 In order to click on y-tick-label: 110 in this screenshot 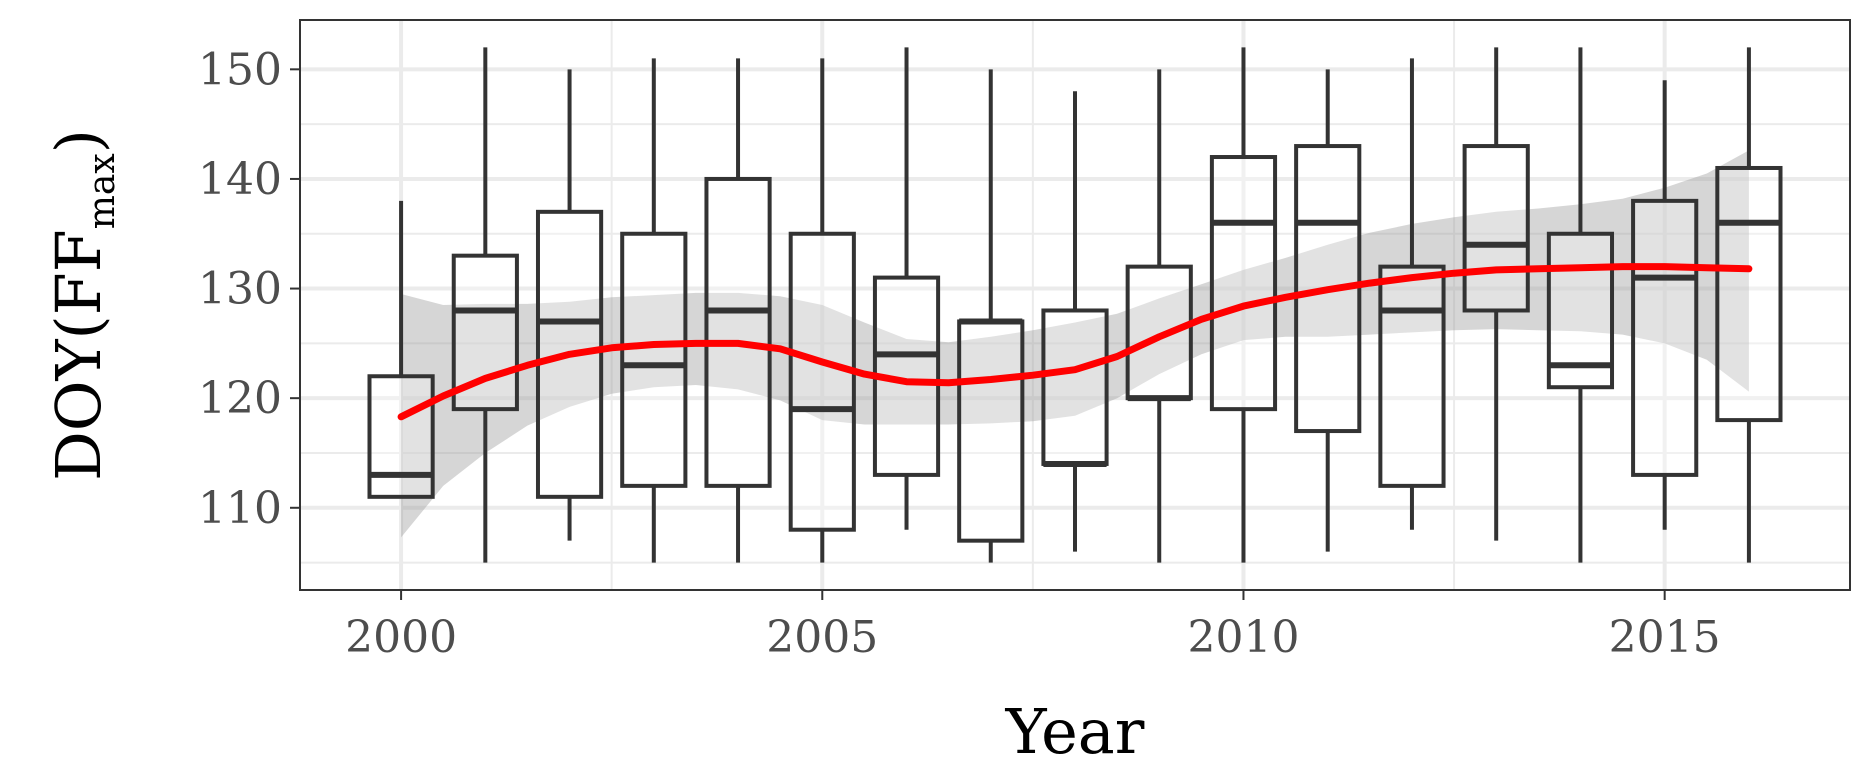, I will do `click(240, 508)`.